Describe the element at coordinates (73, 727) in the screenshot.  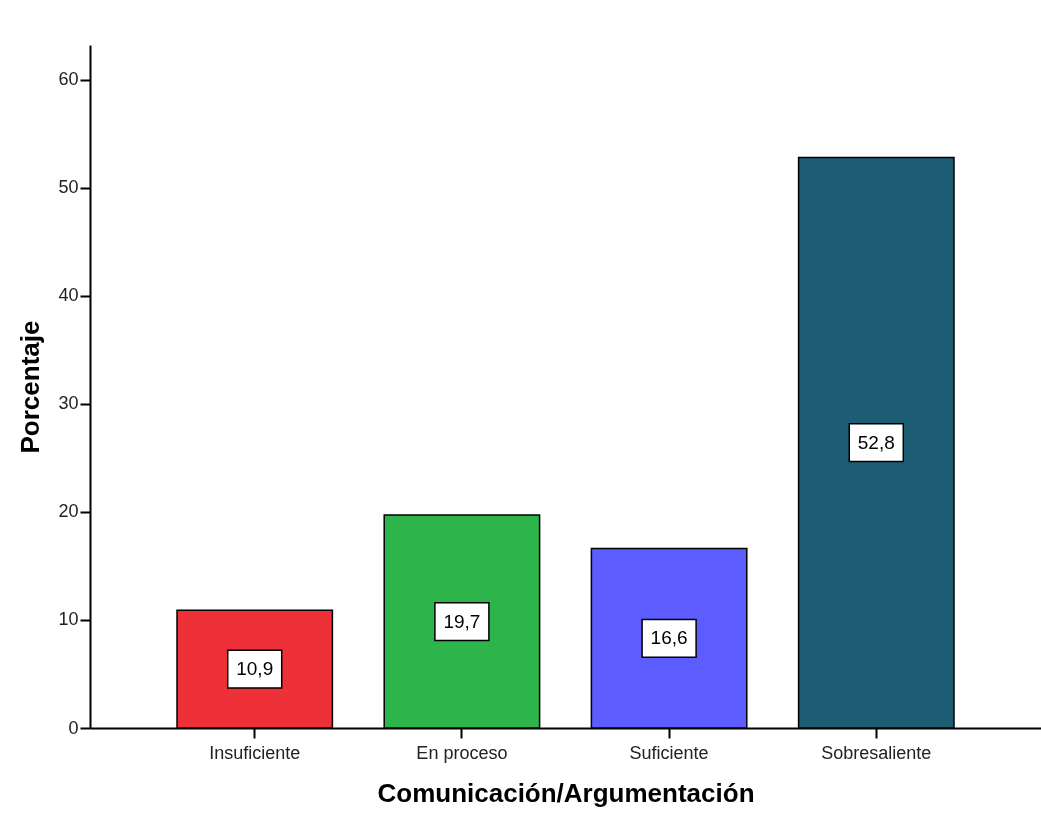
I see `y-tick-label: 0` at that location.